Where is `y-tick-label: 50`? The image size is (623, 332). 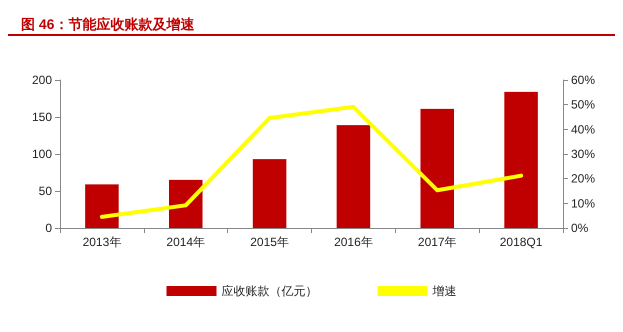
y-tick-label: 50 is located at coordinates (45, 191).